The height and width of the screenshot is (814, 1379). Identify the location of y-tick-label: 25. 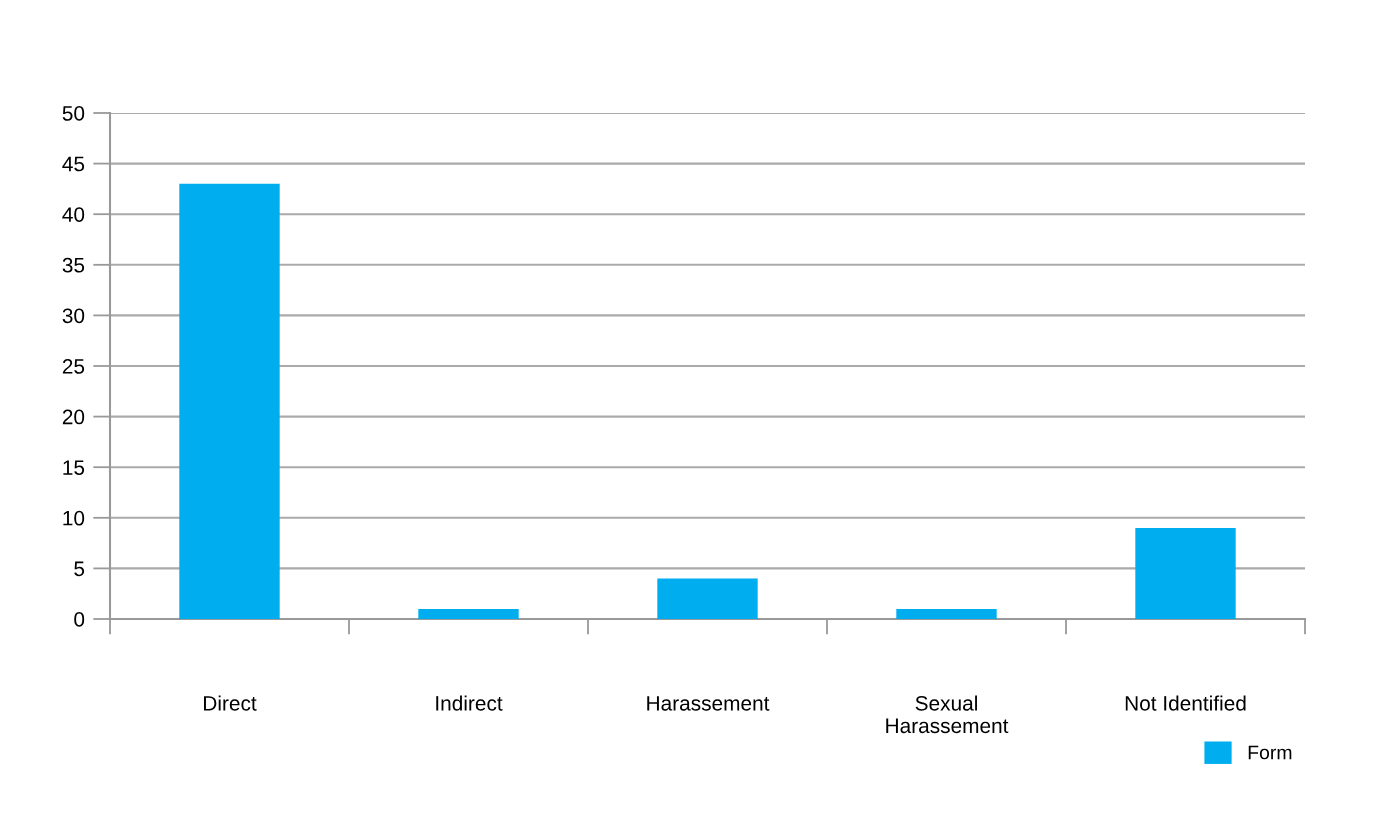
(73, 366).